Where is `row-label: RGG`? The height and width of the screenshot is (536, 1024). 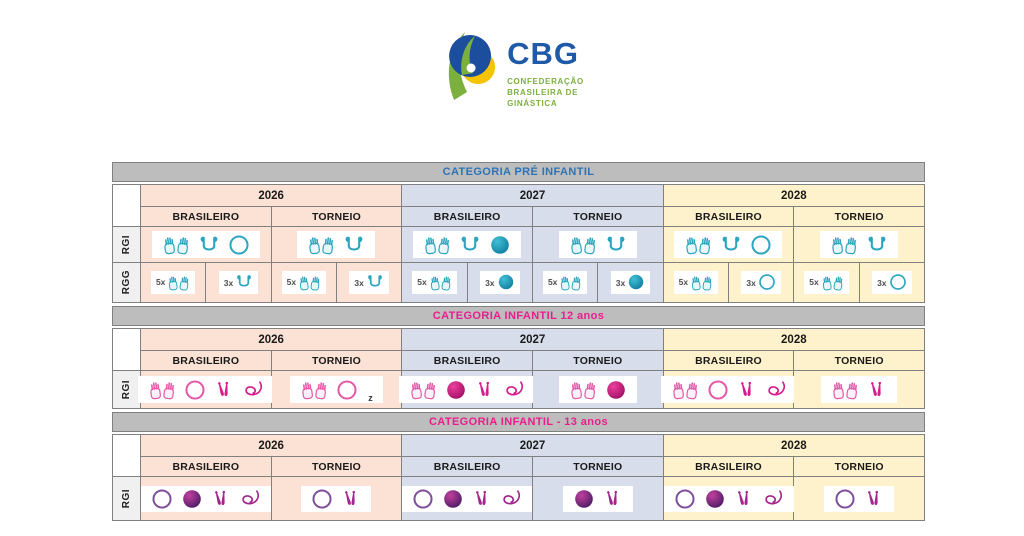
row-label: RGG is located at coordinates (127, 283).